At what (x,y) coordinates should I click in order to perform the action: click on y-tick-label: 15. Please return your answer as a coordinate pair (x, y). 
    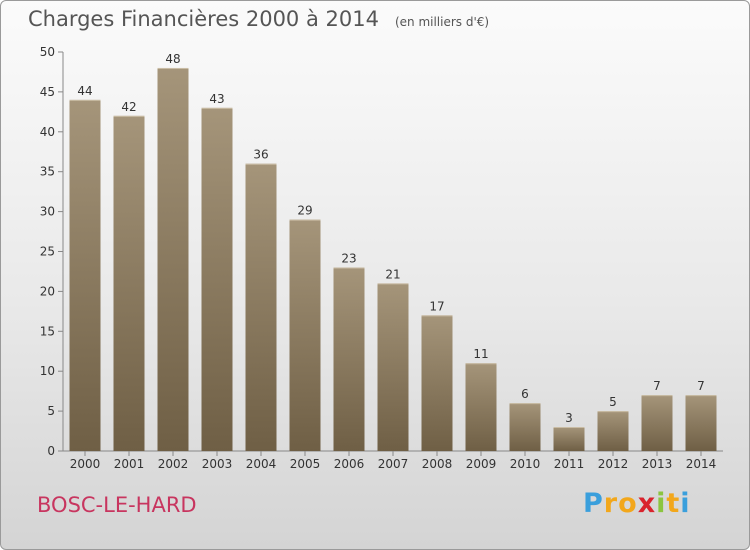
    Looking at the image, I should click on (47, 331).